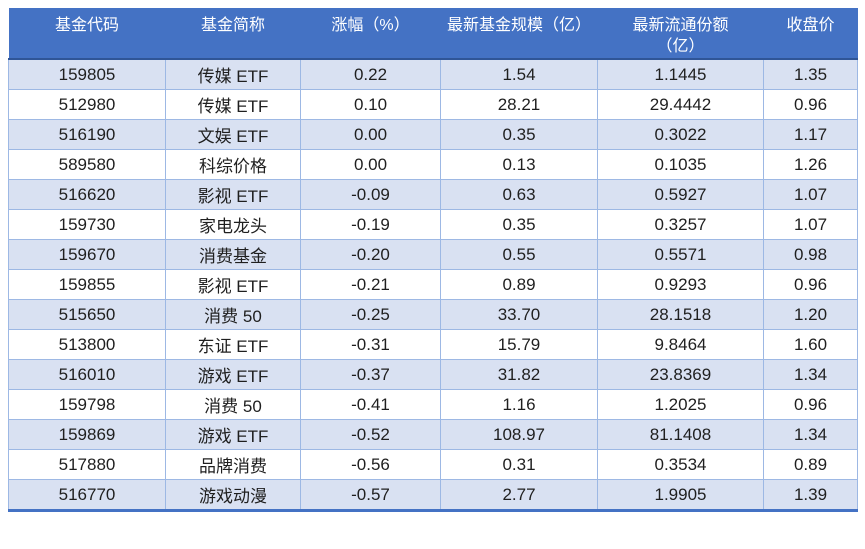 This screenshot has width=865, height=549. I want to click on table-row: 159855 影视 ETF -0.21 0.89 0.9293 0.96, so click(433, 284).